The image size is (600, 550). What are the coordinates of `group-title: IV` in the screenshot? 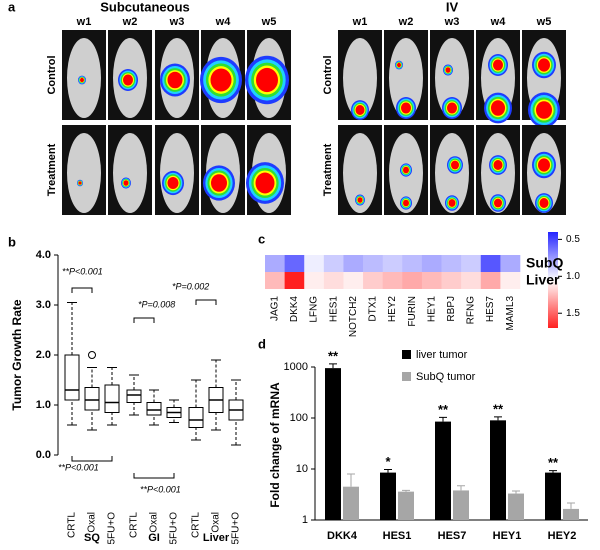 It's located at (452, 7).